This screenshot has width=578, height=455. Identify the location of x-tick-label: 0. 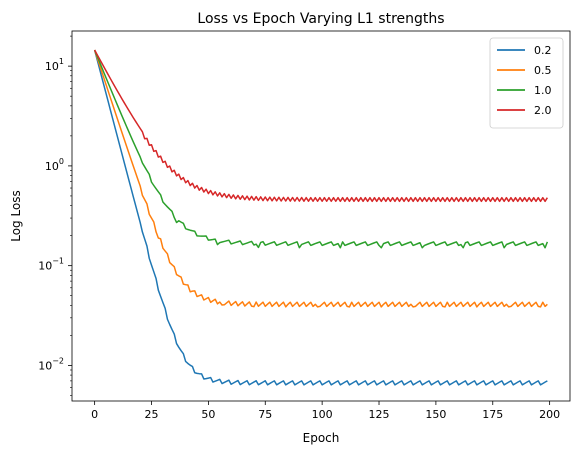
(94, 414).